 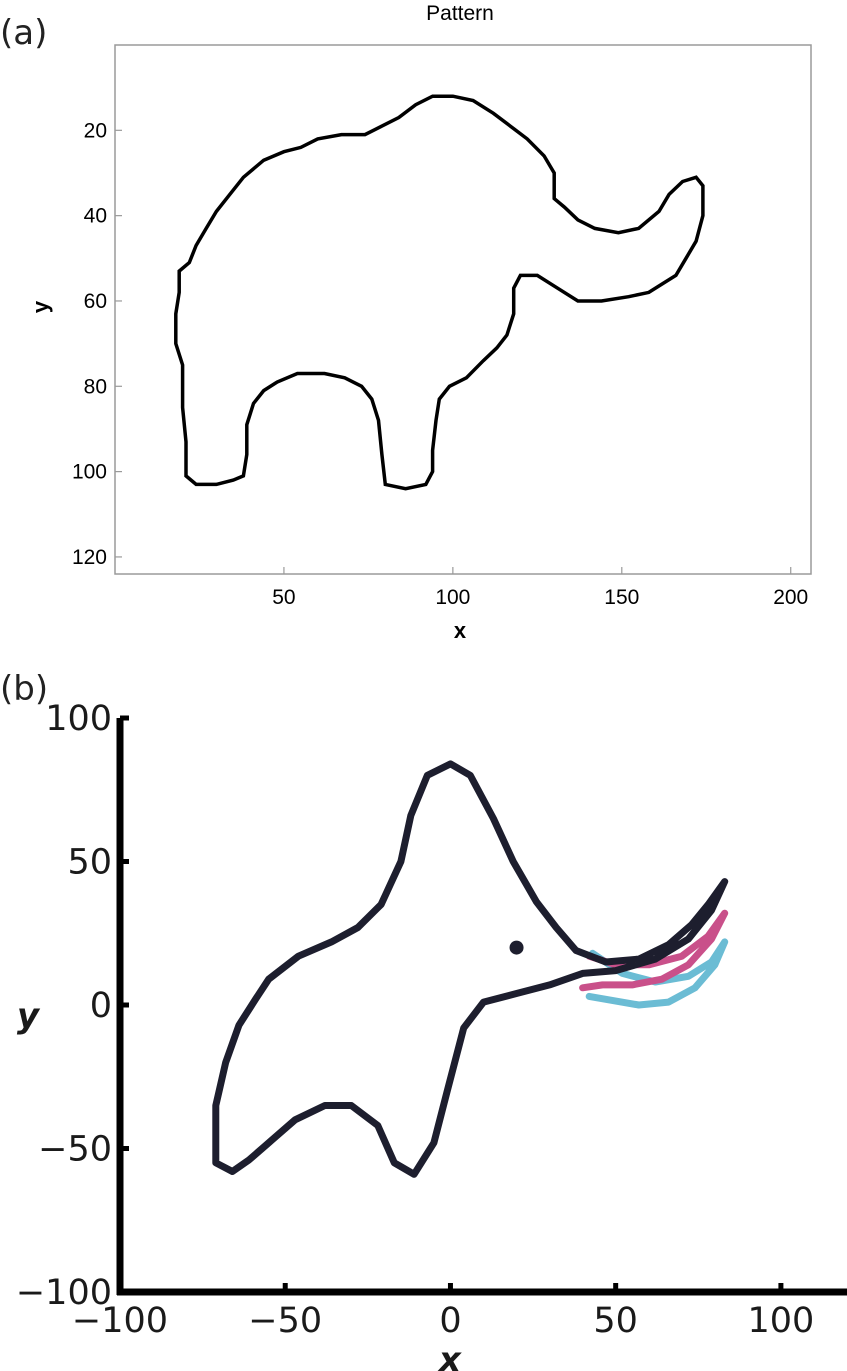 I want to click on panel-a-y-tick-label: 20, so click(x=95, y=130).